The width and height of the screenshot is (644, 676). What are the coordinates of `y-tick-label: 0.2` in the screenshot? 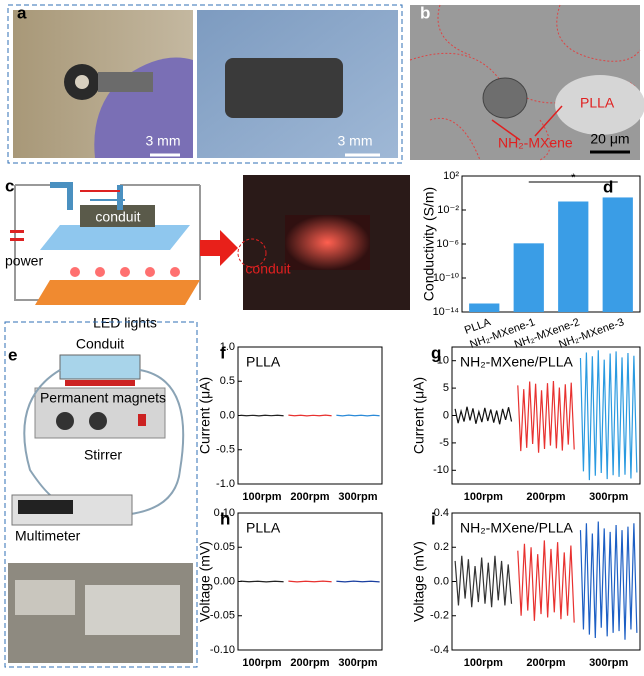 It's located at (441, 547).